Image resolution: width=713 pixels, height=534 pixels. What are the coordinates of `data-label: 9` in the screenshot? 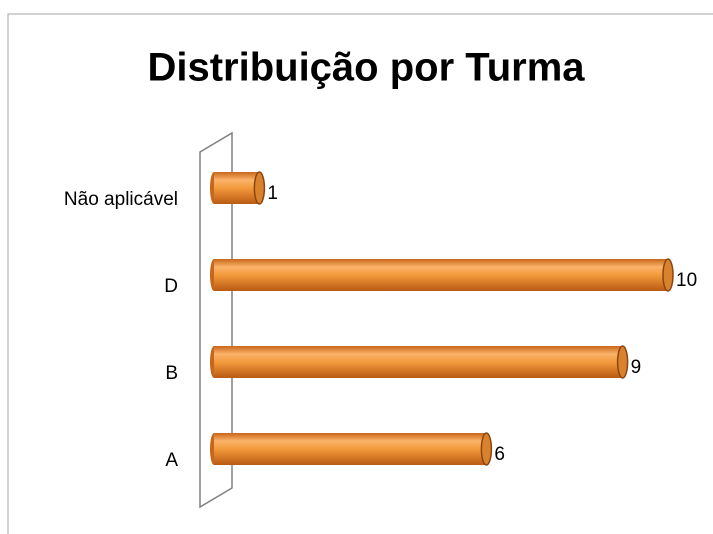 It's located at (636, 367).